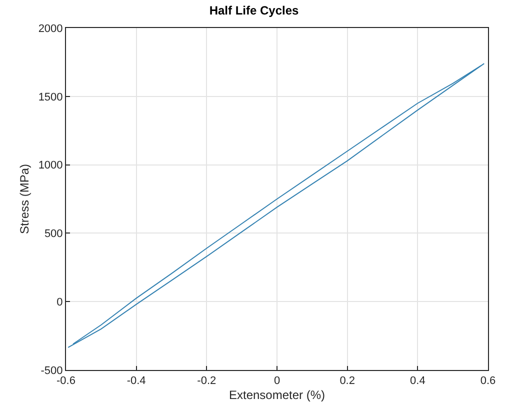  What do you see at coordinates (50, 28) in the screenshot?
I see `y-tick-label: 2000` at bounding box center [50, 28].